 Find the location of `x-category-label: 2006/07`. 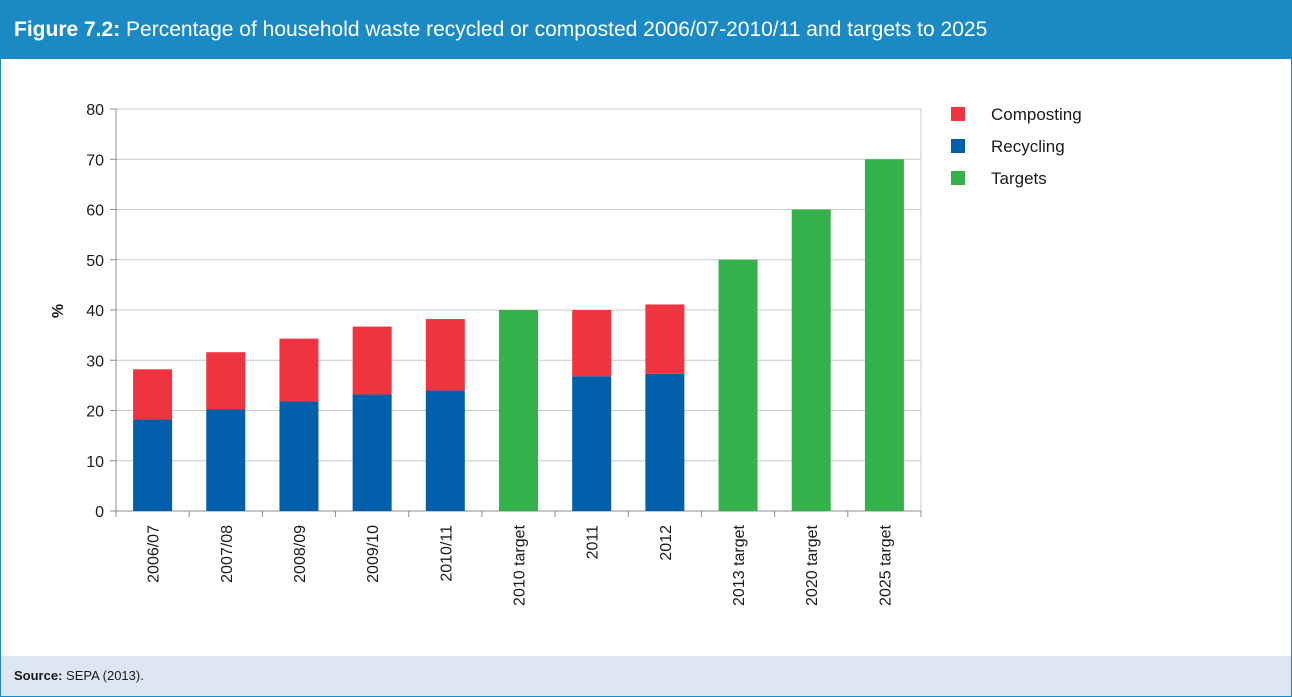

x-category-label: 2006/07 is located at coordinates (154, 554).